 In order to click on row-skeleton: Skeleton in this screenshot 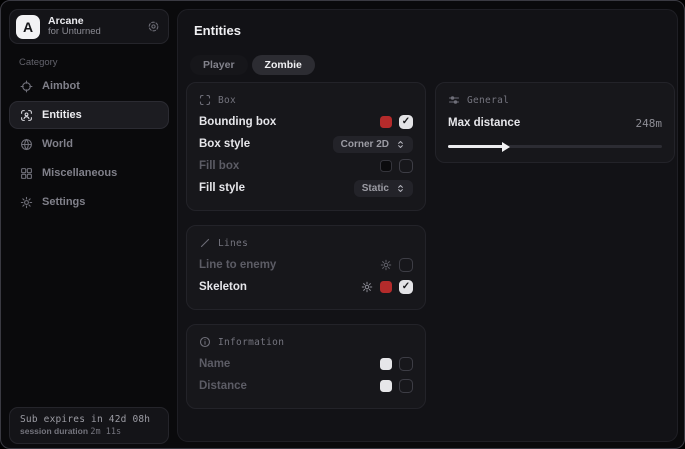, I will do `click(306, 287)`.